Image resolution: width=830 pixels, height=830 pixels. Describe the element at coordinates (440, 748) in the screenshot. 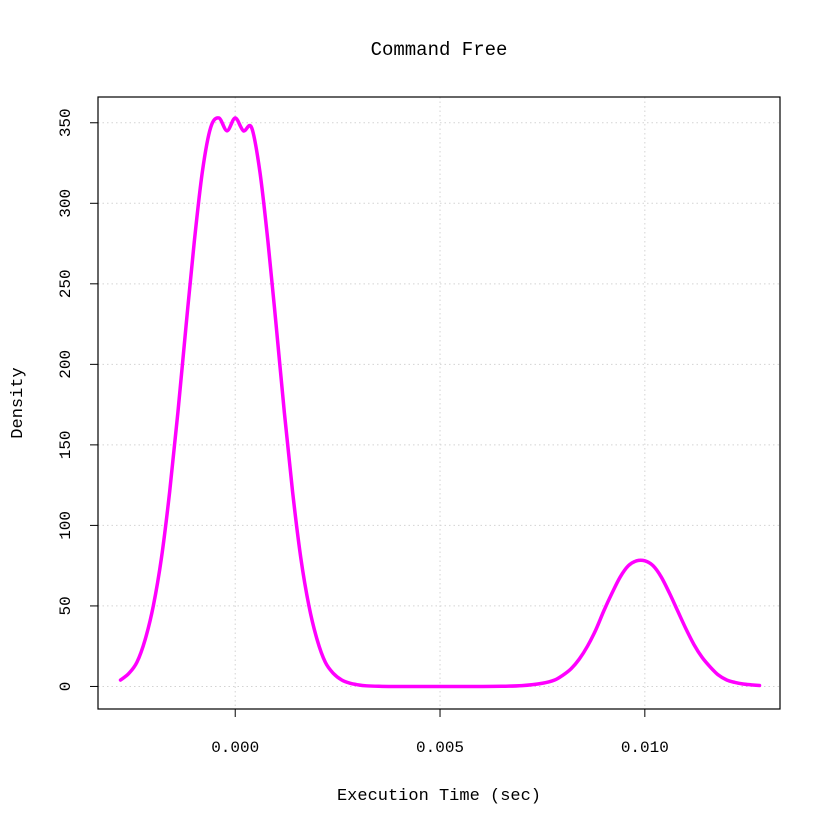

I see `x-tick-label: 0.005` at that location.